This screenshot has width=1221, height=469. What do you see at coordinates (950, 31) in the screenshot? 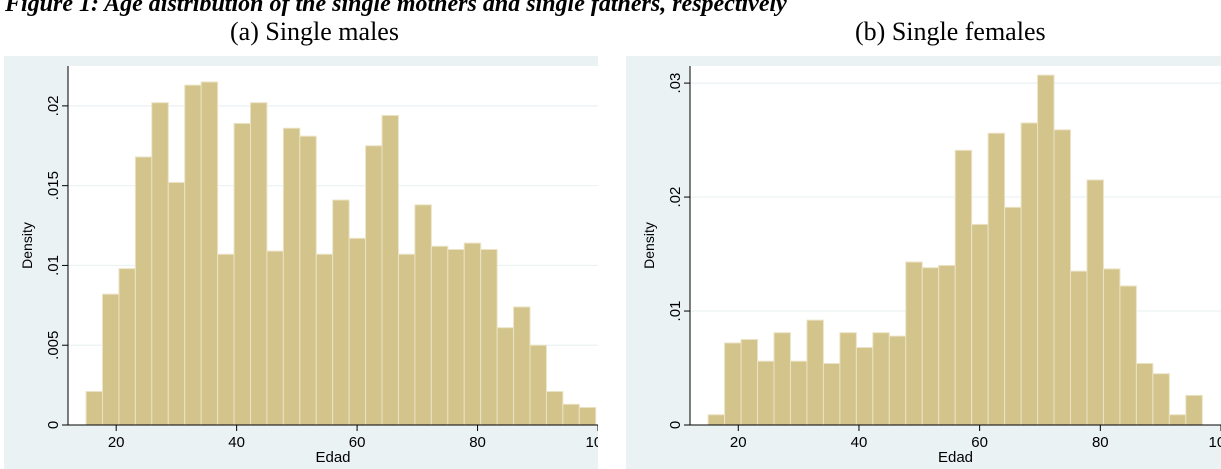
I see `panel-b-title: (b) Single females` at bounding box center [950, 31].